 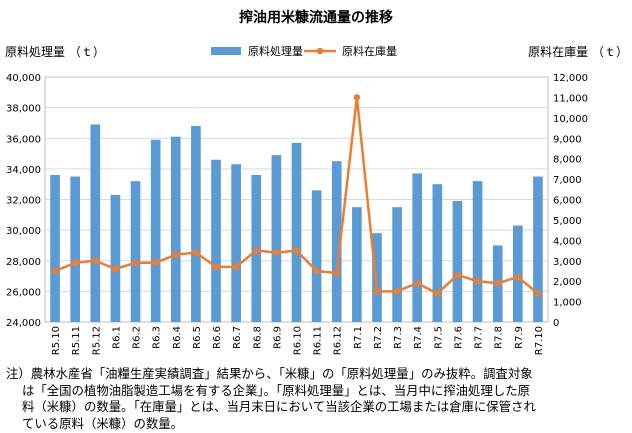 I want to click on x-tick-label: R7.5, so click(x=438, y=337).